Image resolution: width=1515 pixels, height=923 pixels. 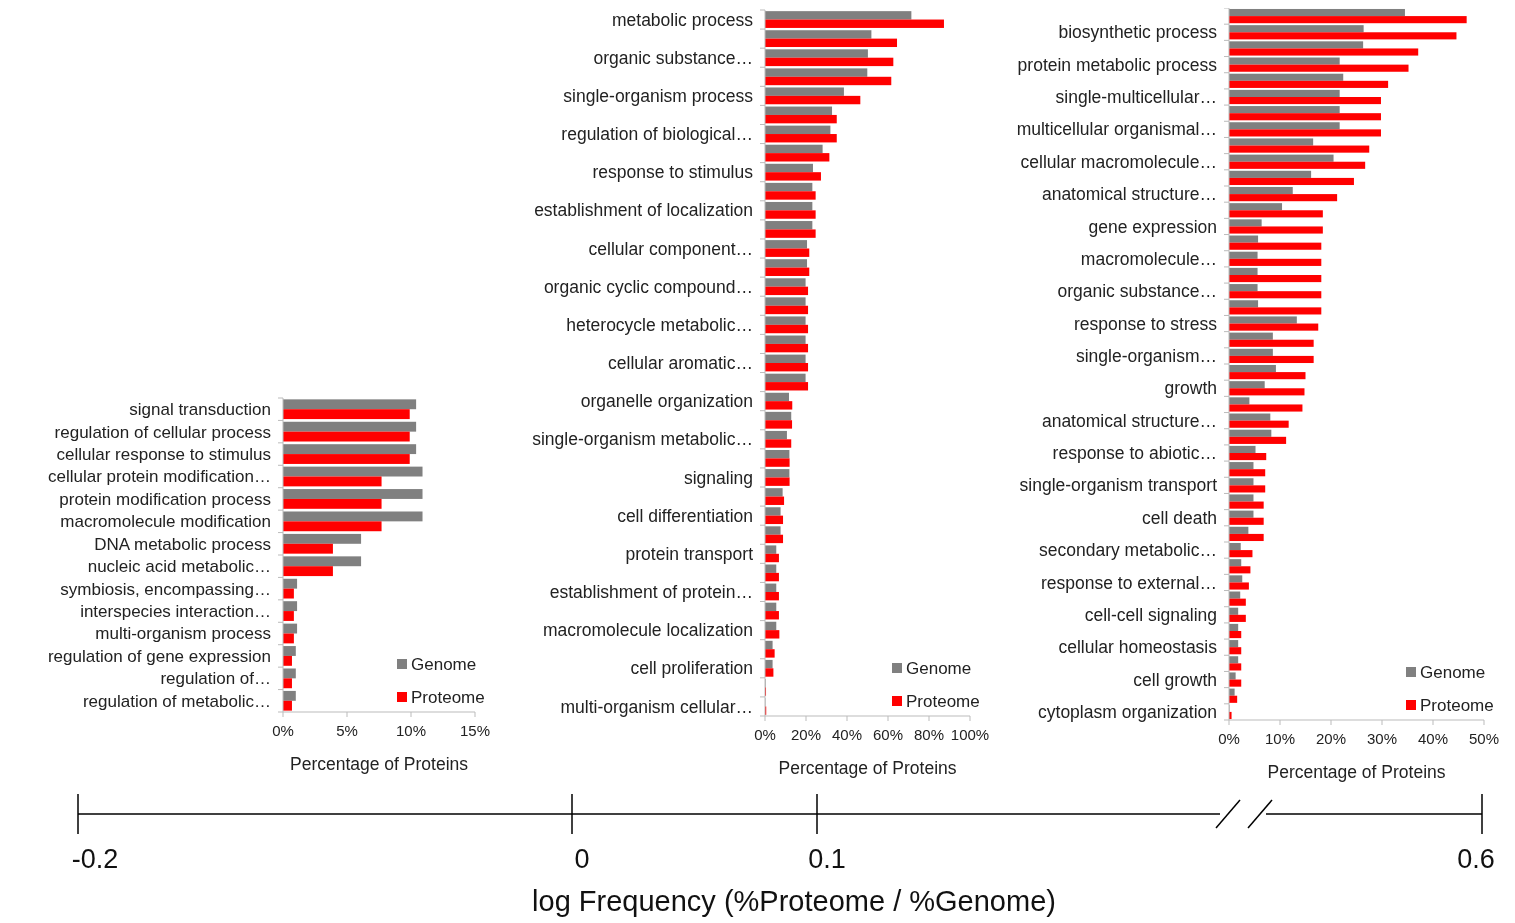 What do you see at coordinates (929, 734) in the screenshot?
I see `x-tick-label: 80%` at bounding box center [929, 734].